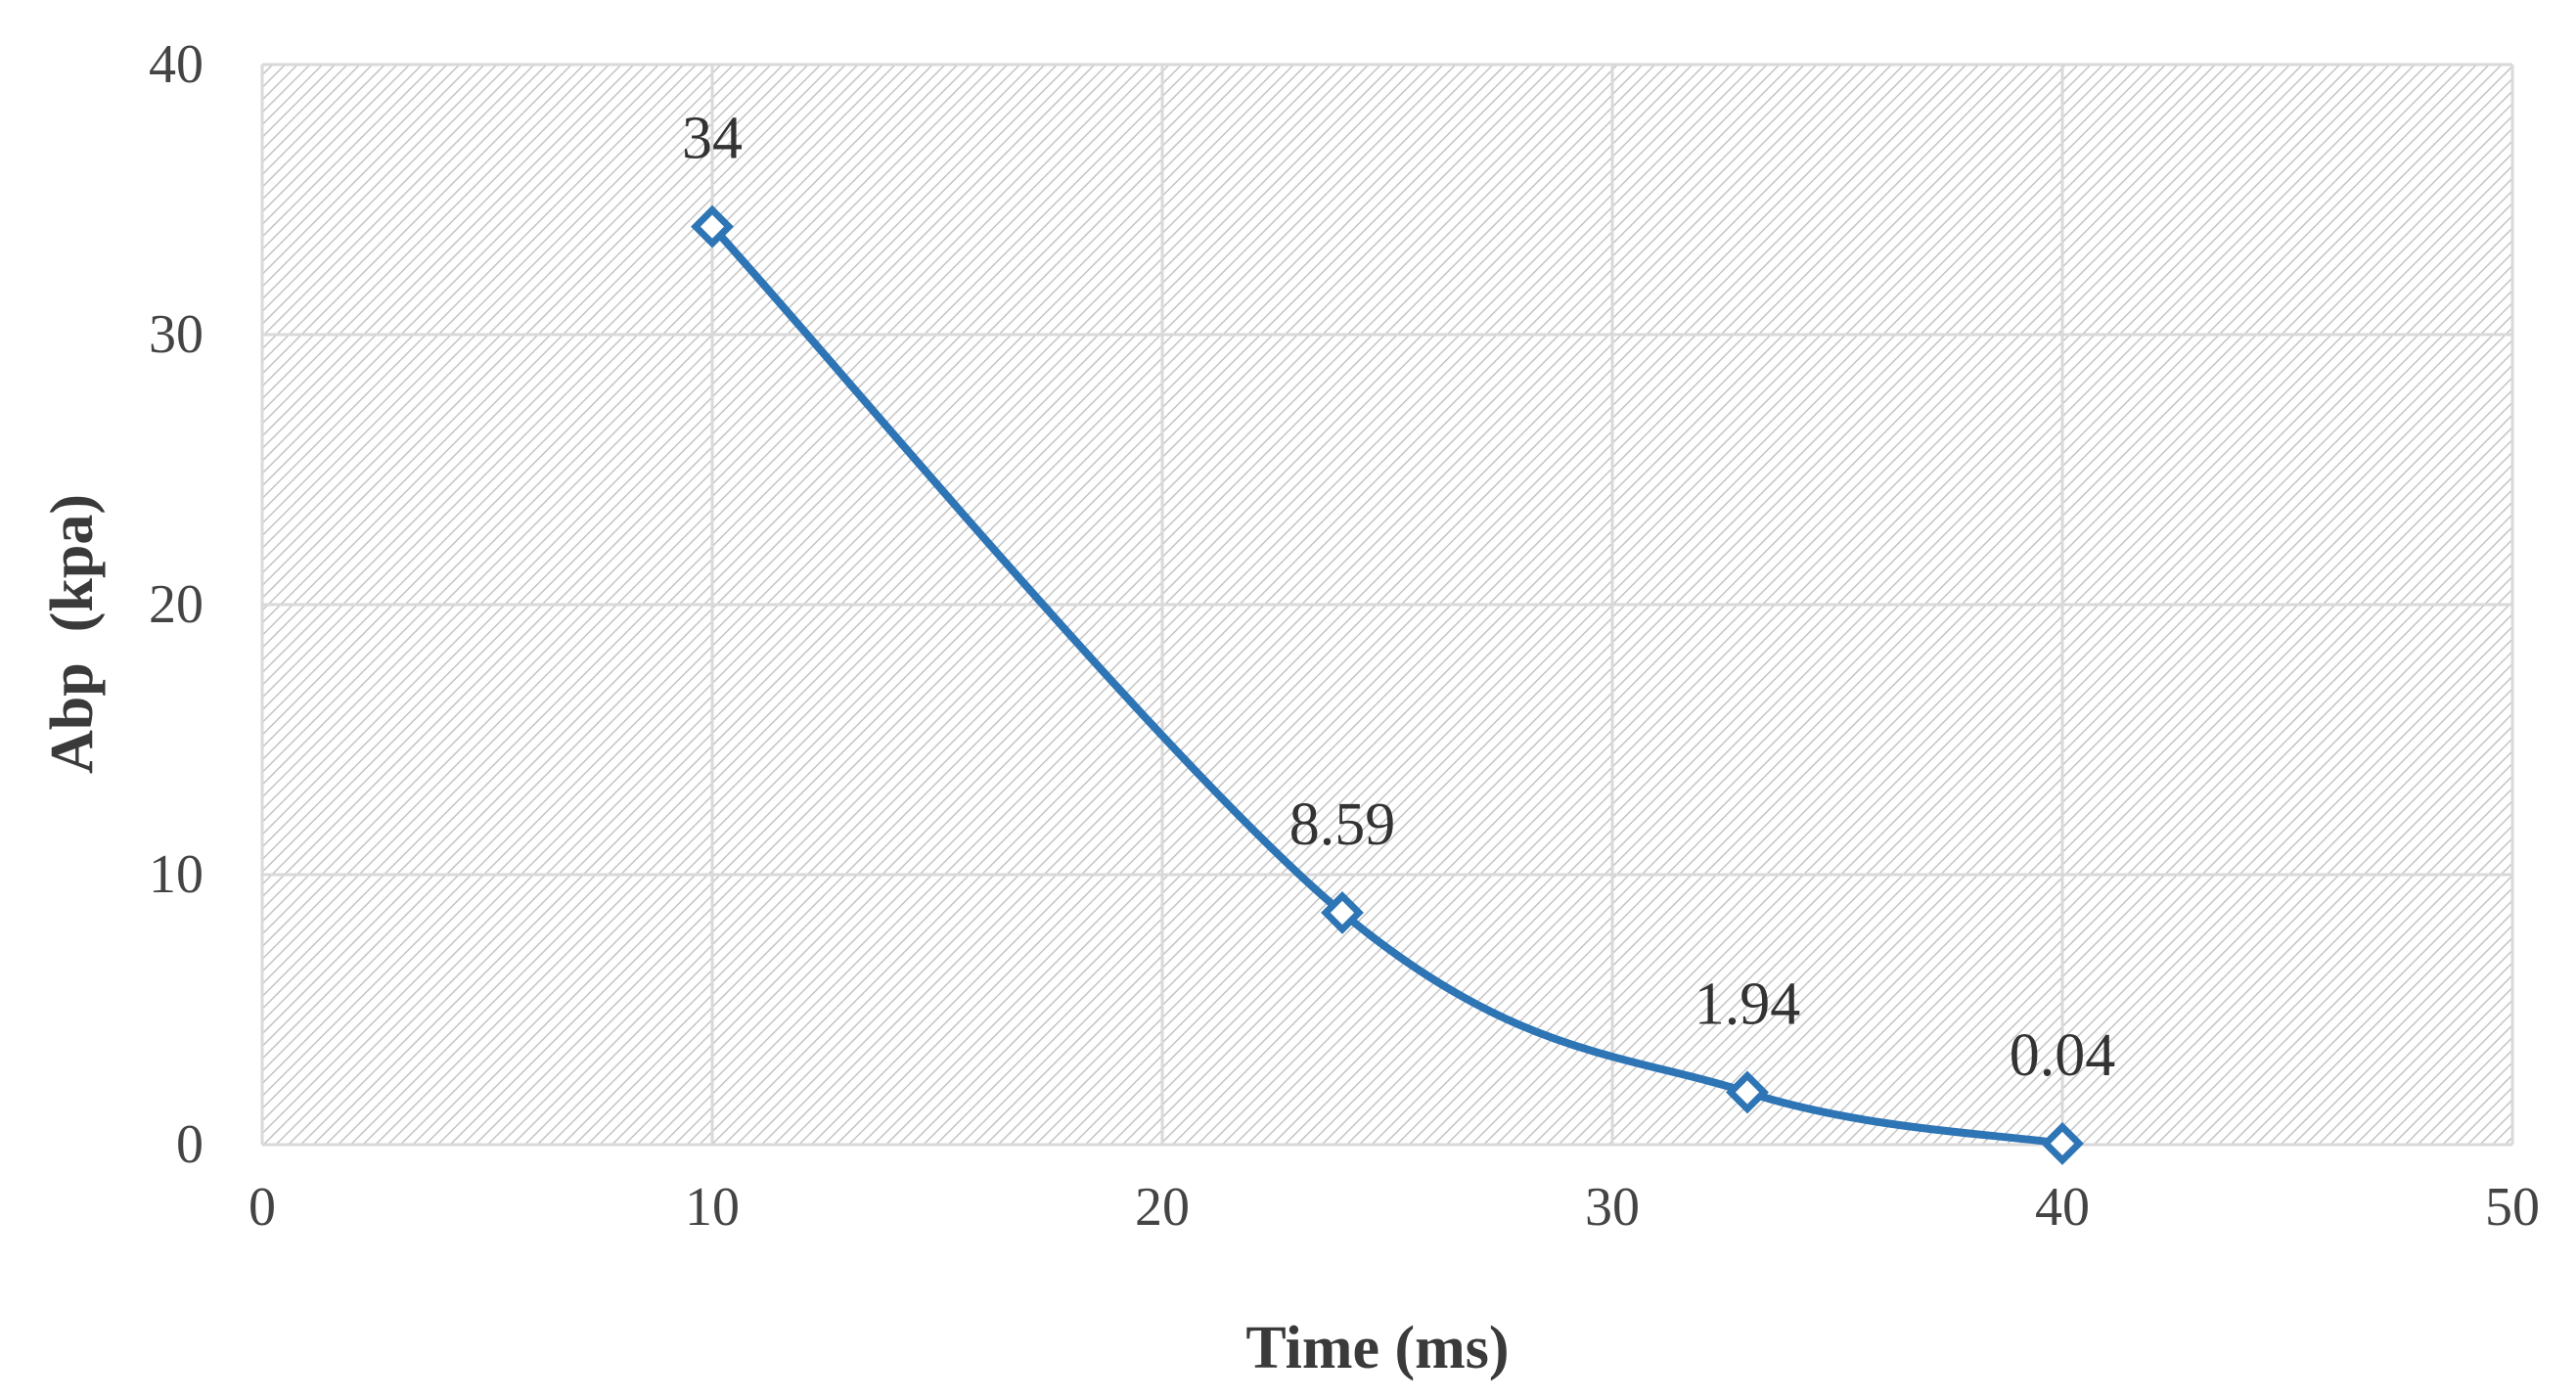 Image resolution: width=2576 pixels, height=1400 pixels. What do you see at coordinates (189, 1145) in the screenshot?
I see `y-tick-label: 0` at bounding box center [189, 1145].